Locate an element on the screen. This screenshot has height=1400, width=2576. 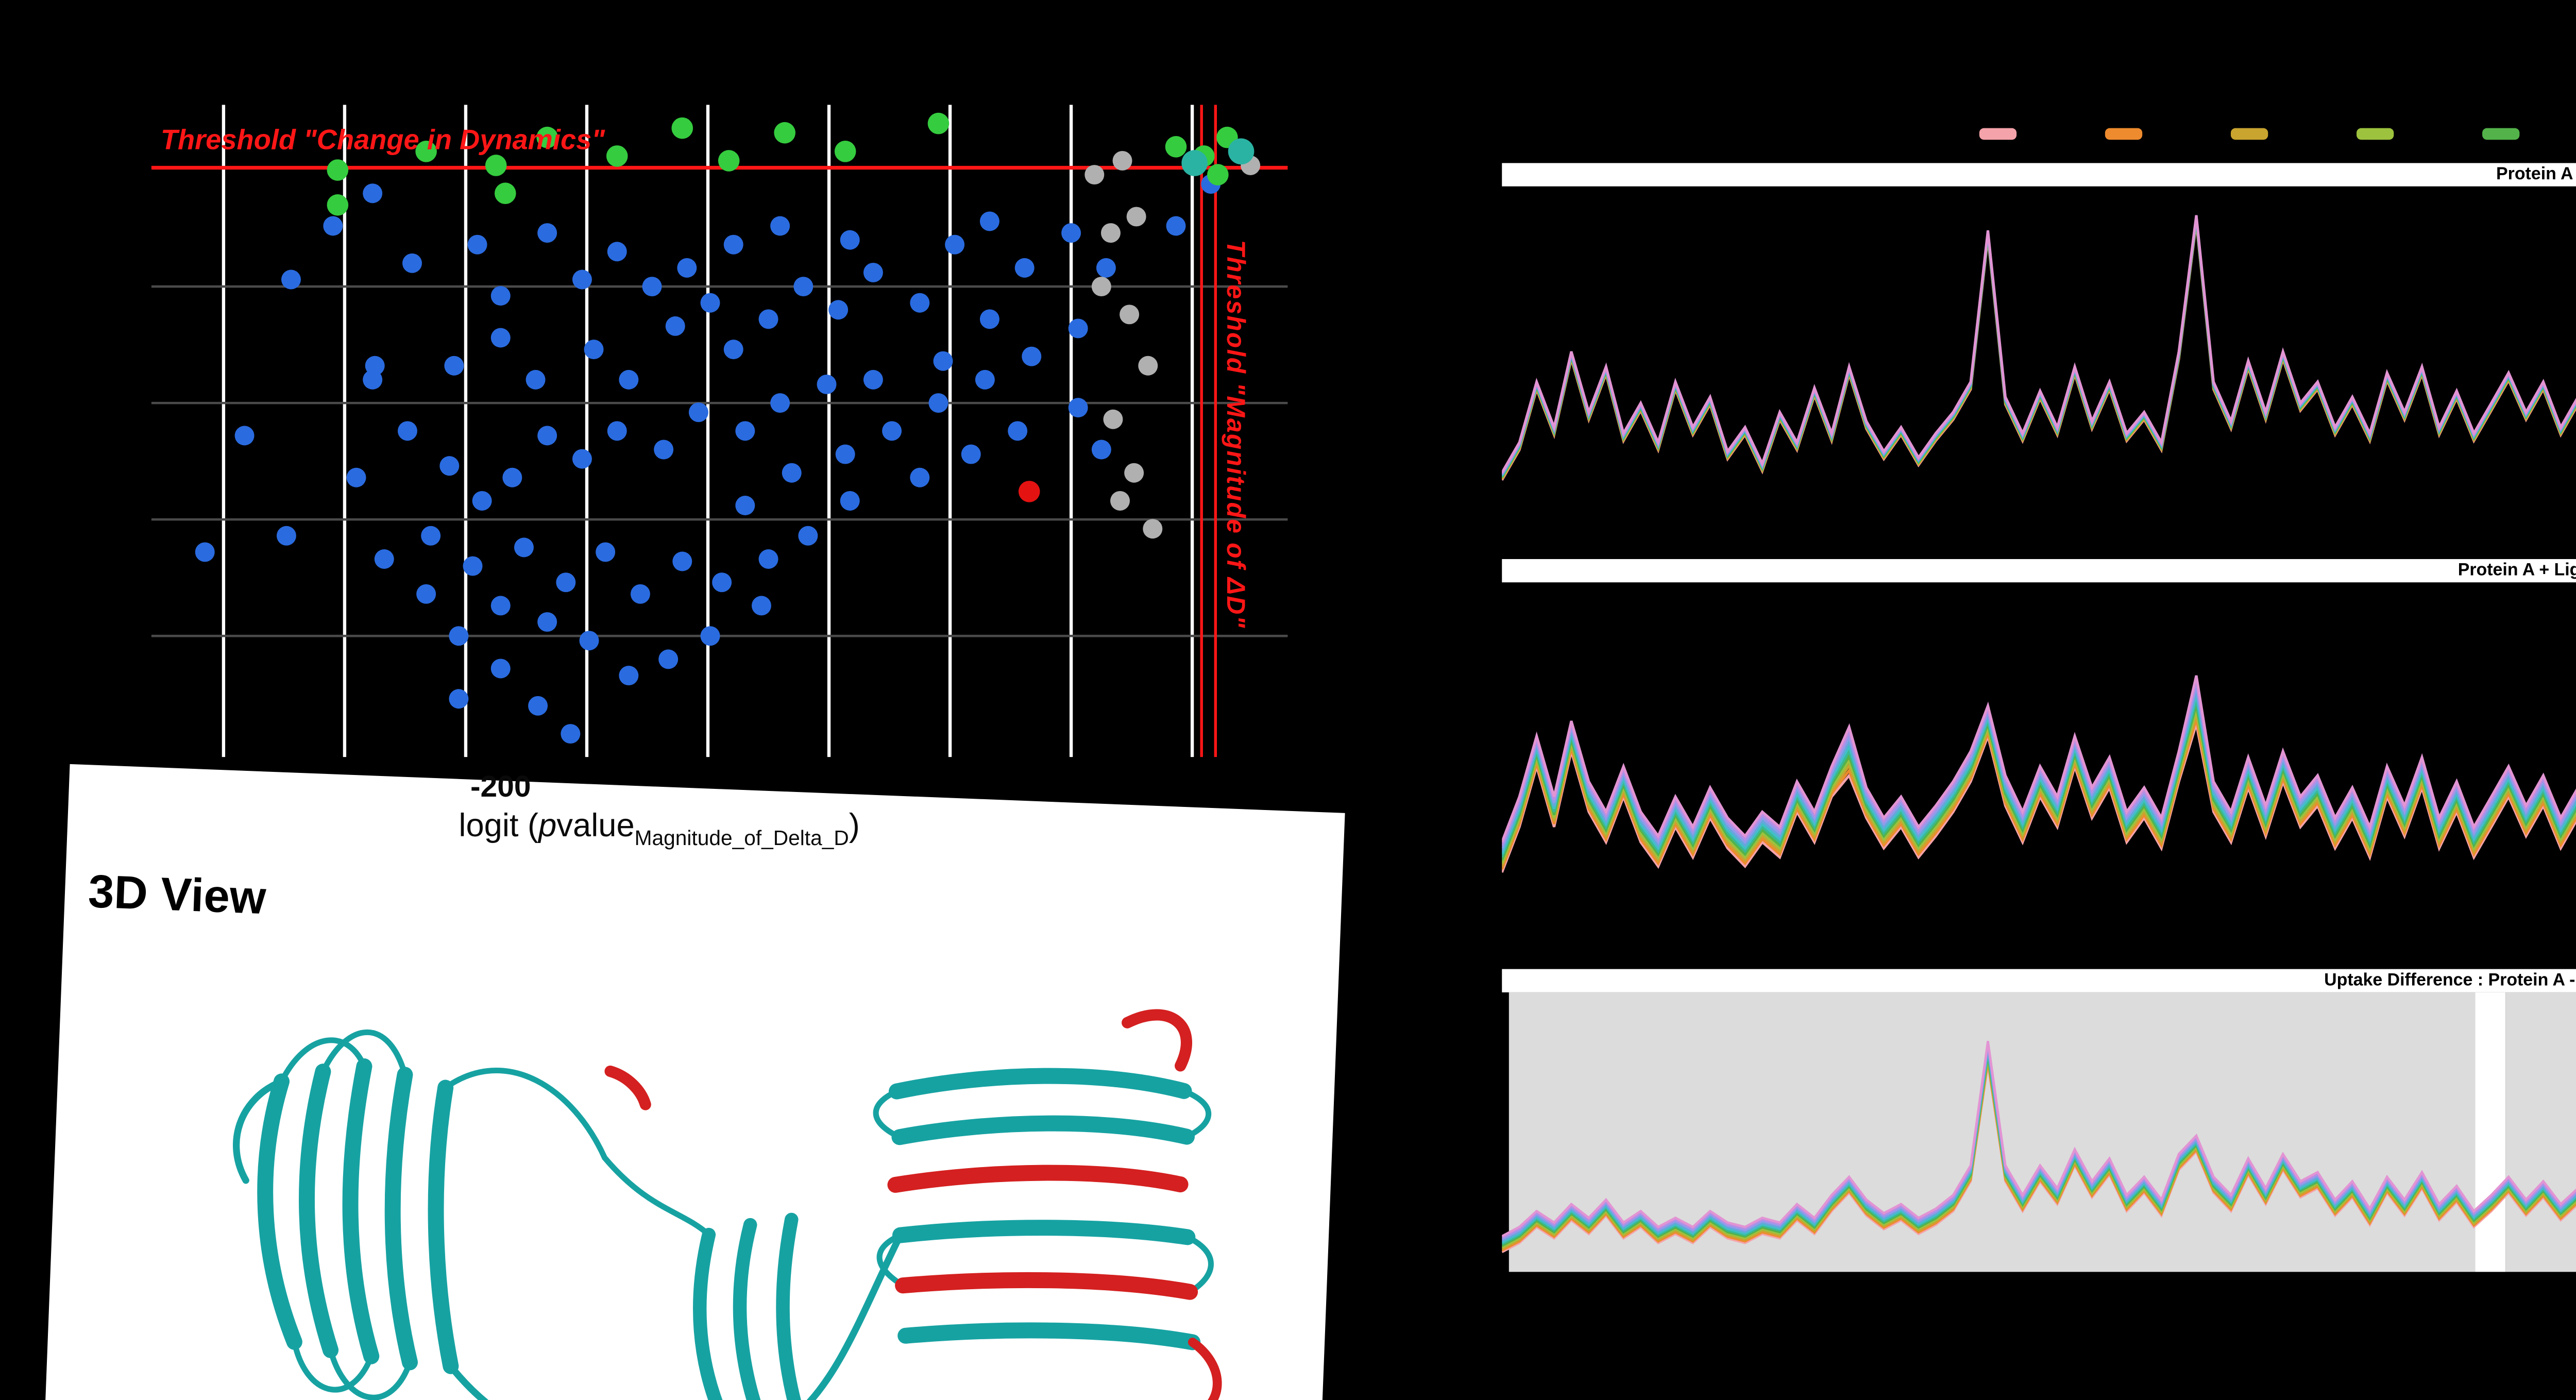
volcano-point-red is located at coordinates (1029, 491).